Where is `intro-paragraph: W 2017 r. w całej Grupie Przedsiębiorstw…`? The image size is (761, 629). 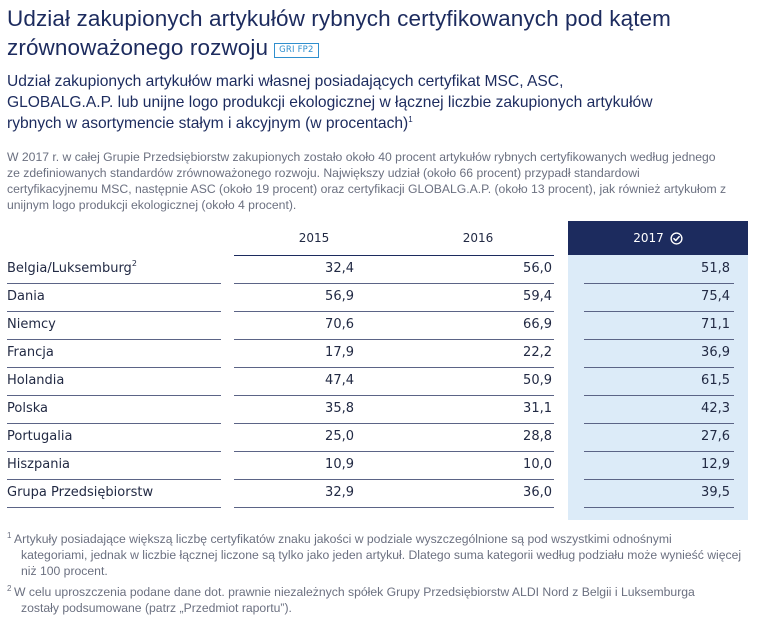
intro-paragraph: W 2017 r. w całej Grupie Przedsiębiorstw… is located at coordinates (367, 181).